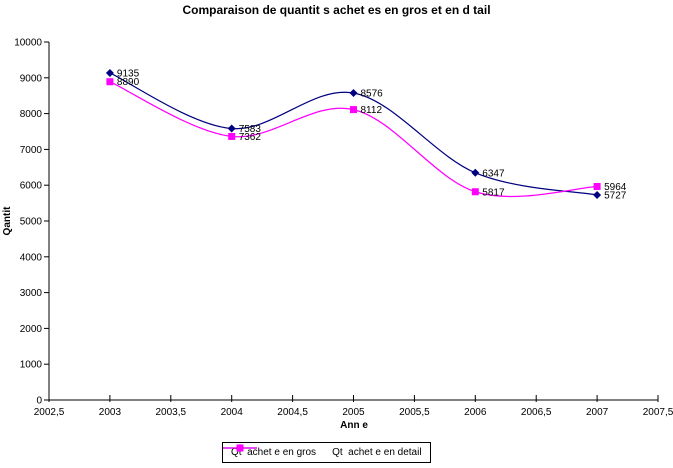  What do you see at coordinates (615, 195) in the screenshot?
I see `data-point-label: 5727` at bounding box center [615, 195].